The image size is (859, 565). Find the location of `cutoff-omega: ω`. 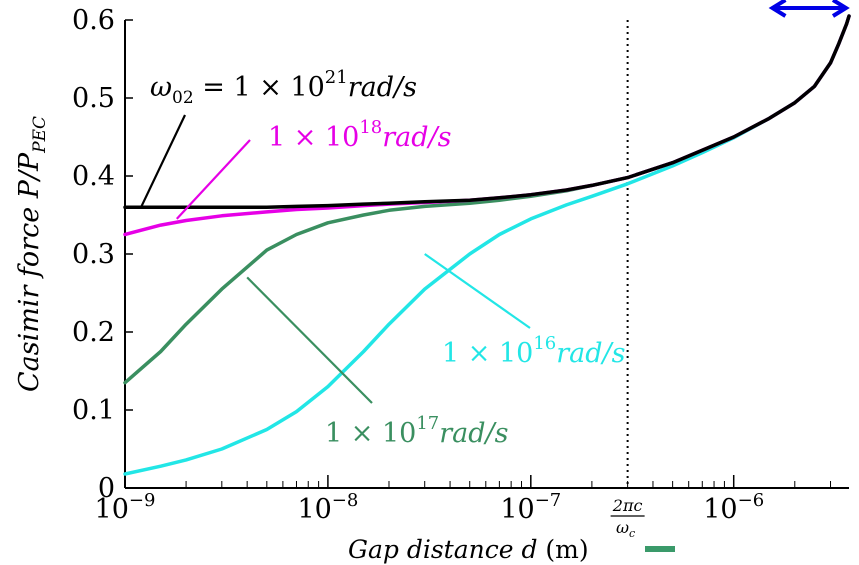

cutoff-omega: ω is located at coordinates (622, 527).